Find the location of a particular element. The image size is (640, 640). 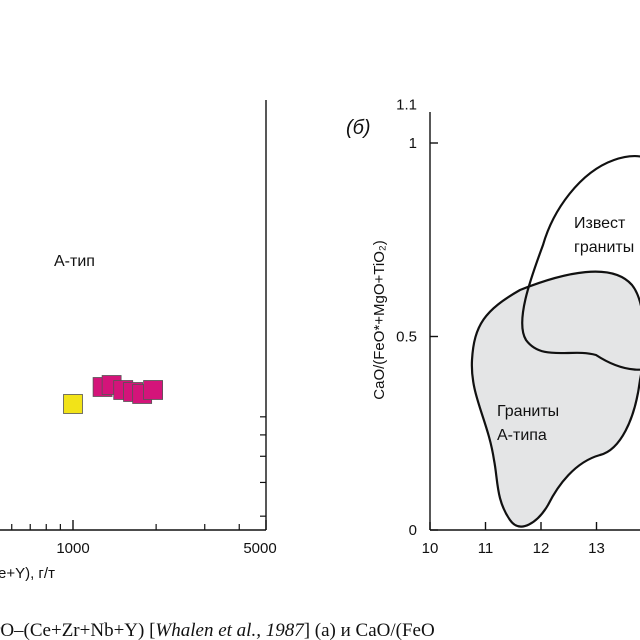

calc-granites-label-line-2: граниты is located at coordinates (604, 247).